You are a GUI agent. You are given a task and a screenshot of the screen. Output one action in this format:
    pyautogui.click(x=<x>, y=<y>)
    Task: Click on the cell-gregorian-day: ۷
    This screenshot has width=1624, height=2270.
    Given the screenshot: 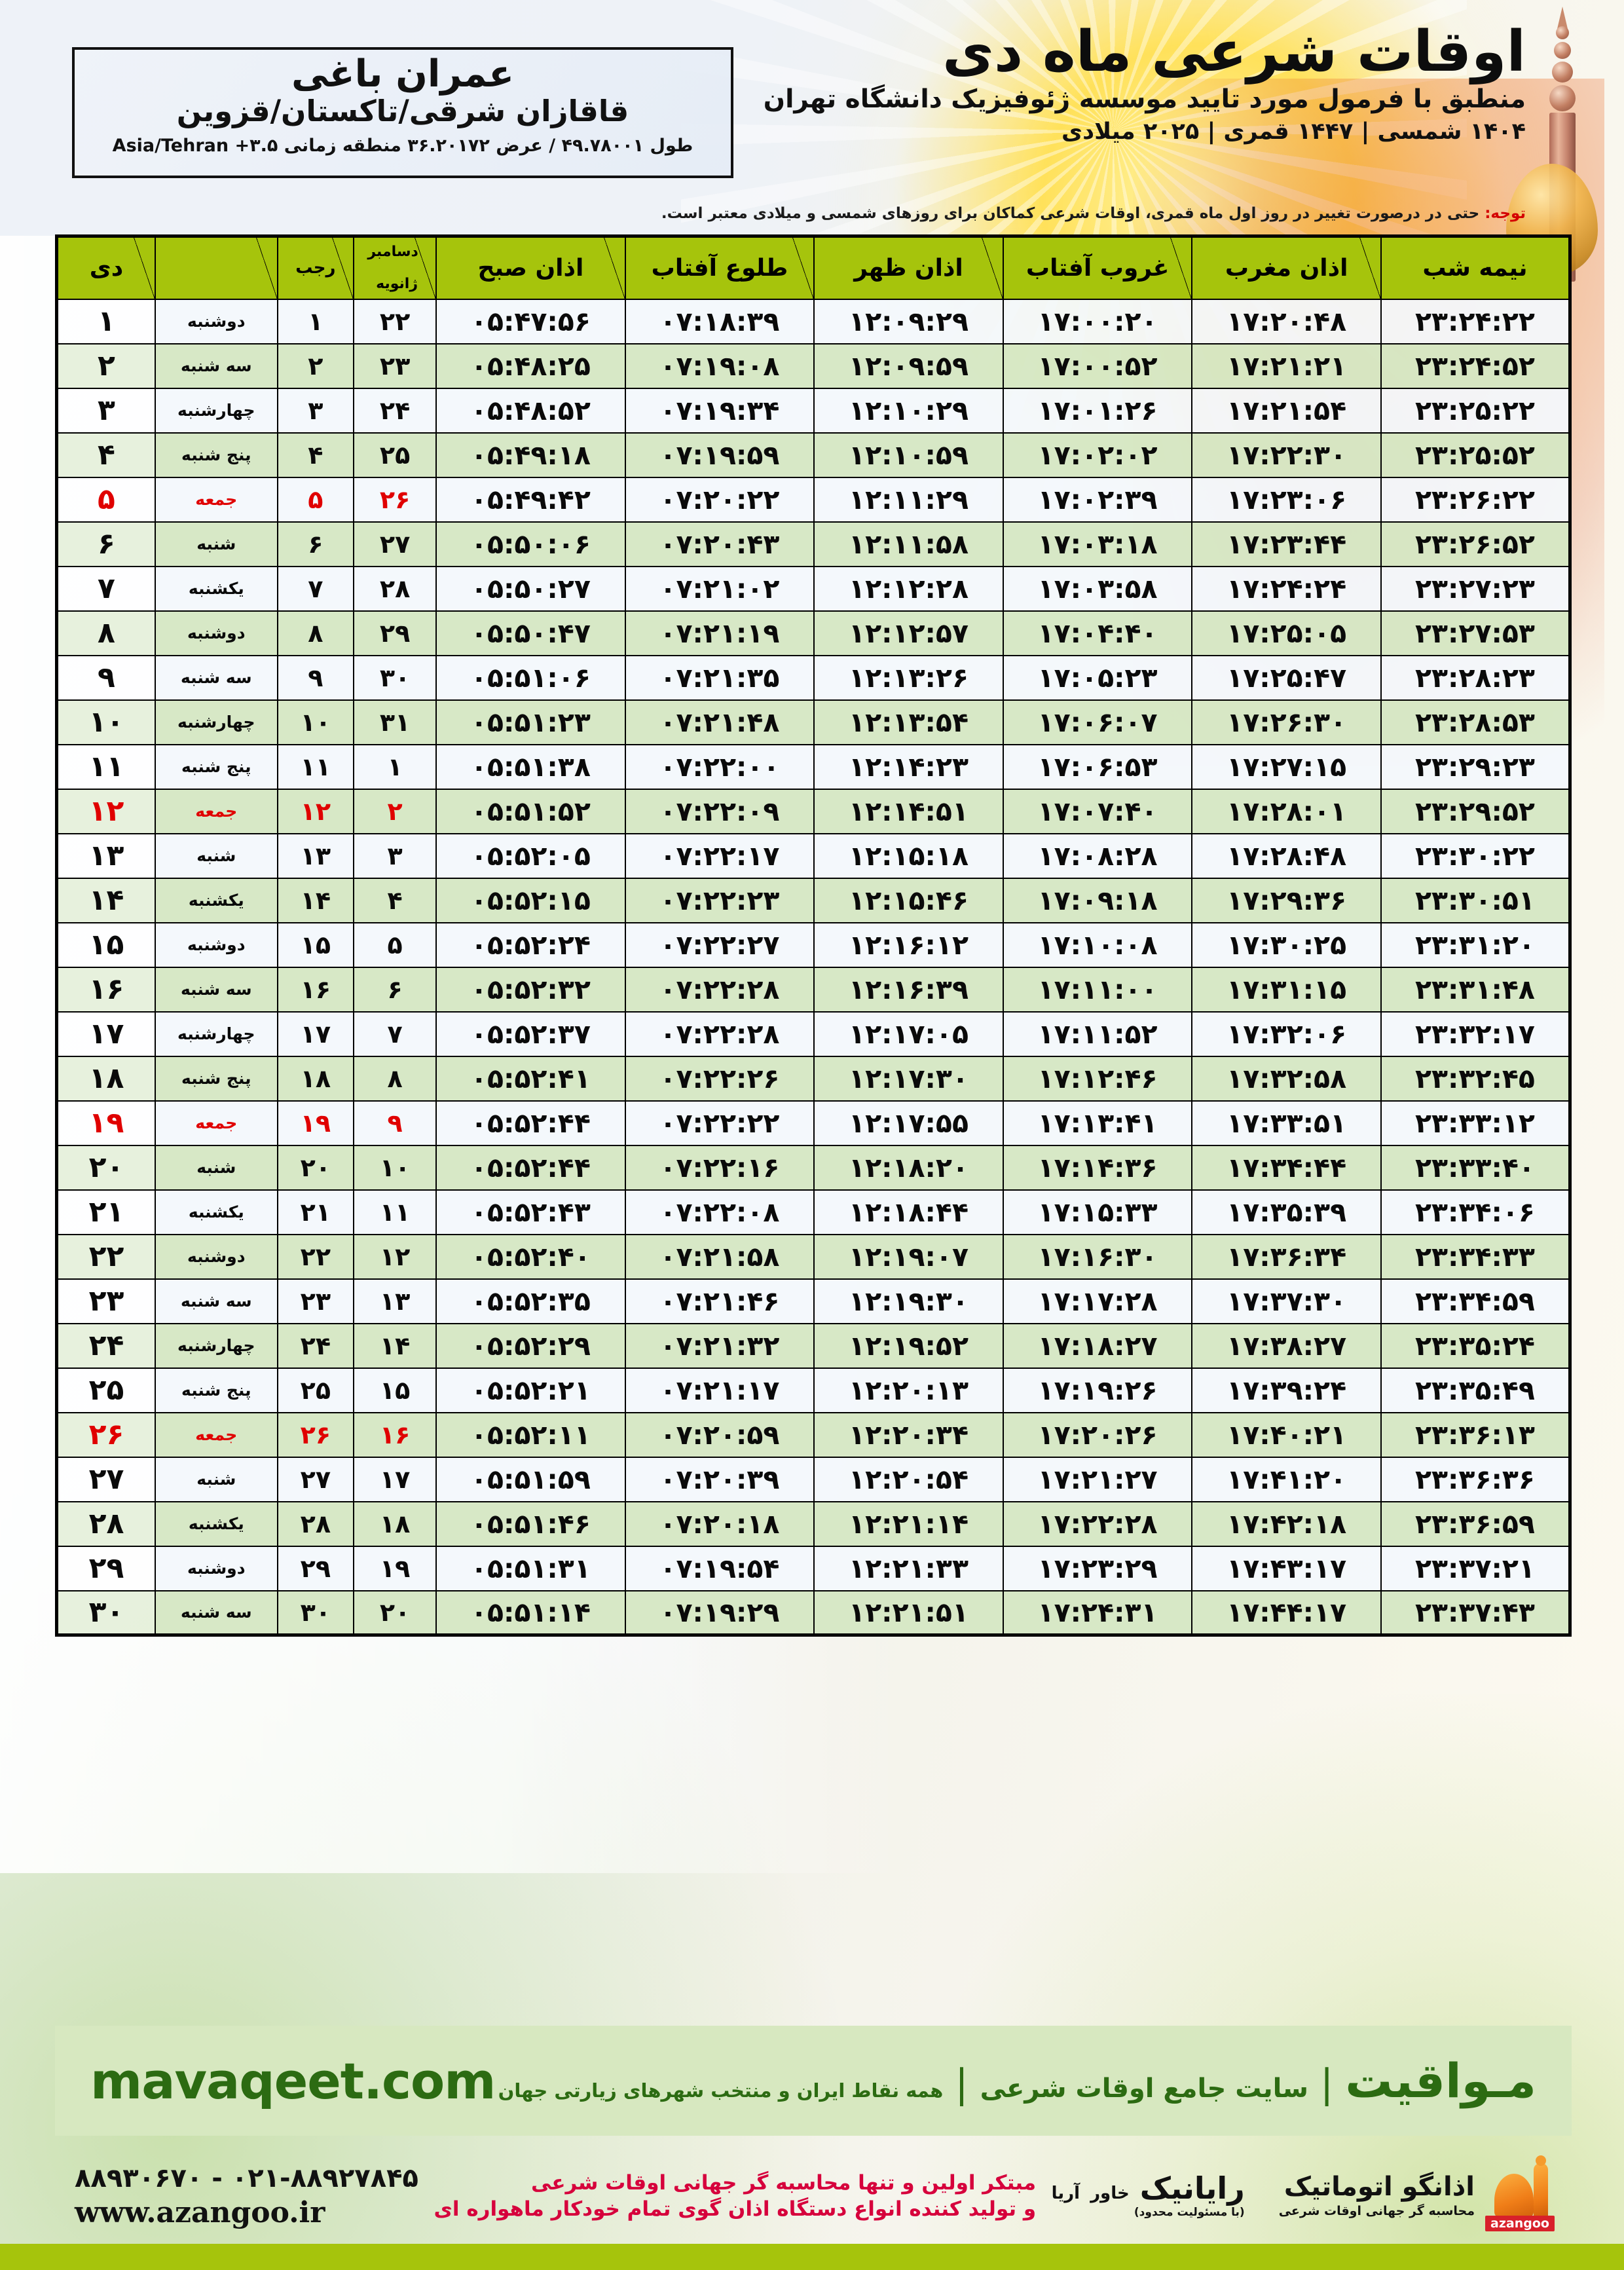 What is the action you would take?
    pyautogui.click(x=395, y=1034)
    